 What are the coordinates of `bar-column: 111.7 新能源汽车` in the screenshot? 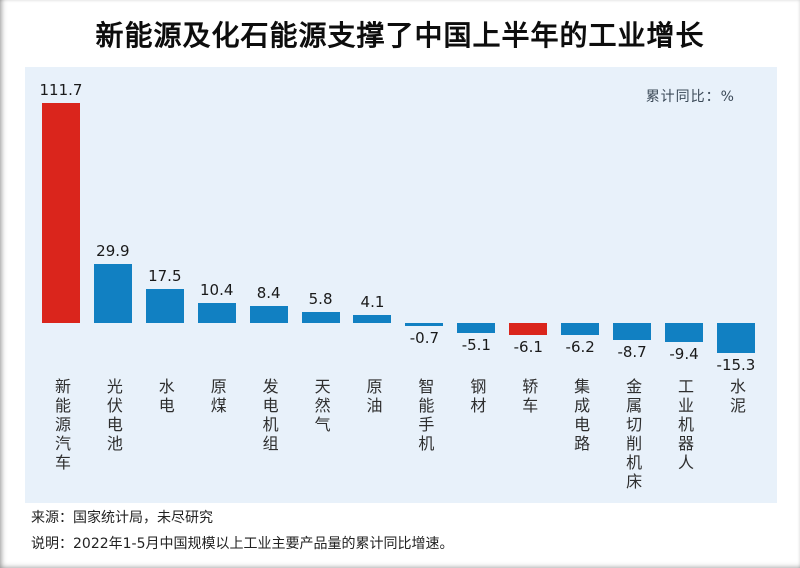 It's located at (61, 285).